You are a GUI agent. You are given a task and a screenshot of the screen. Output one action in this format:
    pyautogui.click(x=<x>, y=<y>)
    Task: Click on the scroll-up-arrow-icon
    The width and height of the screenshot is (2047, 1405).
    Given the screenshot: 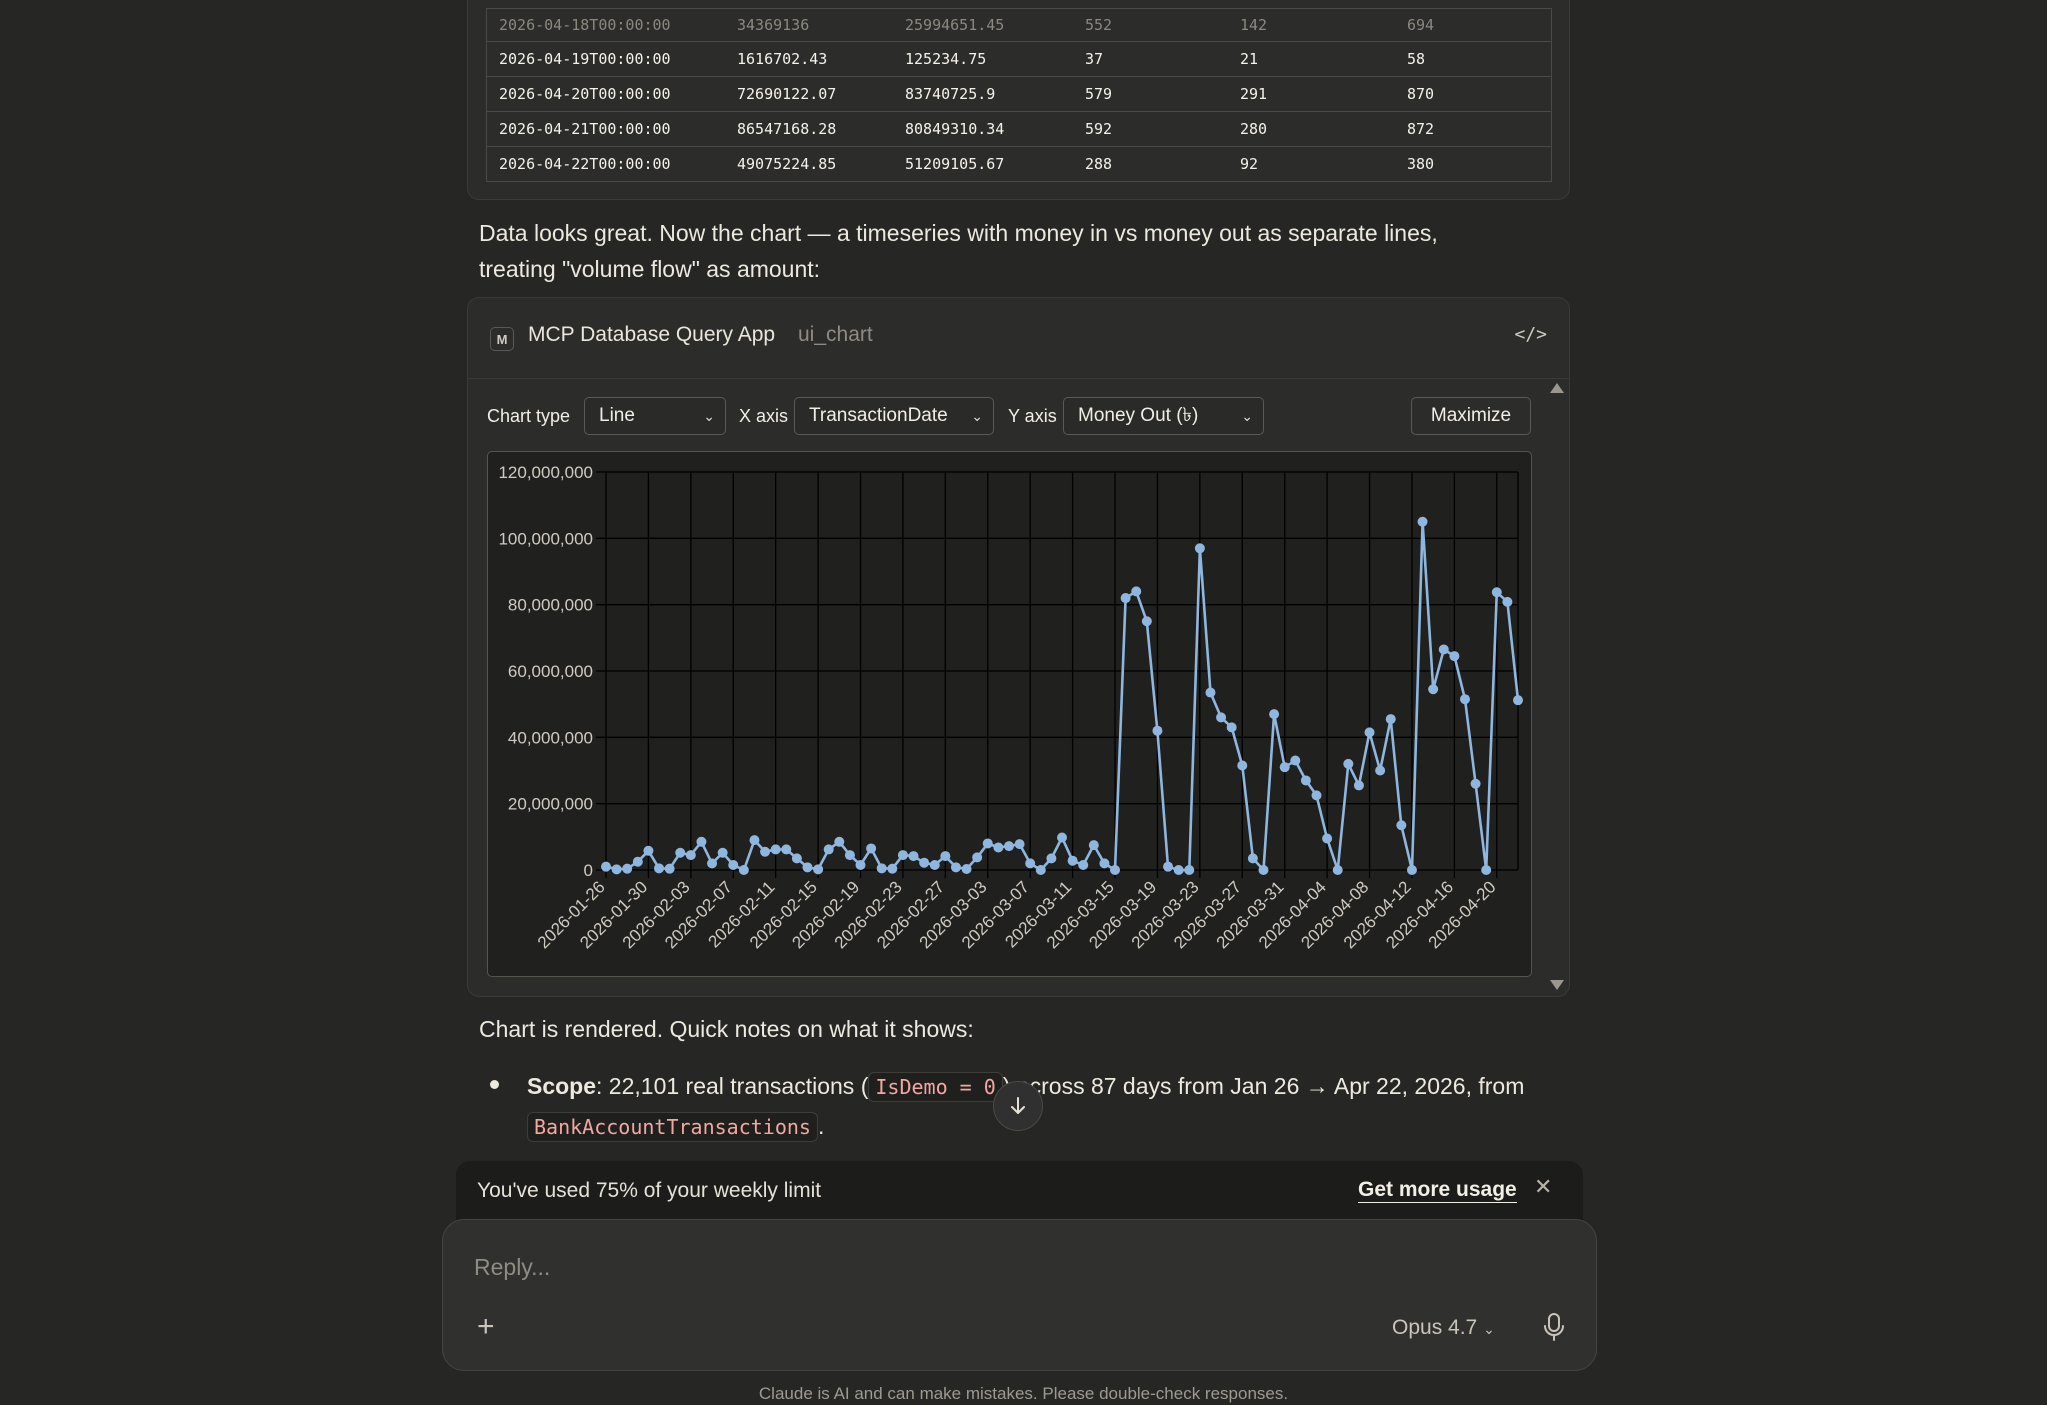 What is the action you would take?
    pyautogui.click(x=1557, y=388)
    